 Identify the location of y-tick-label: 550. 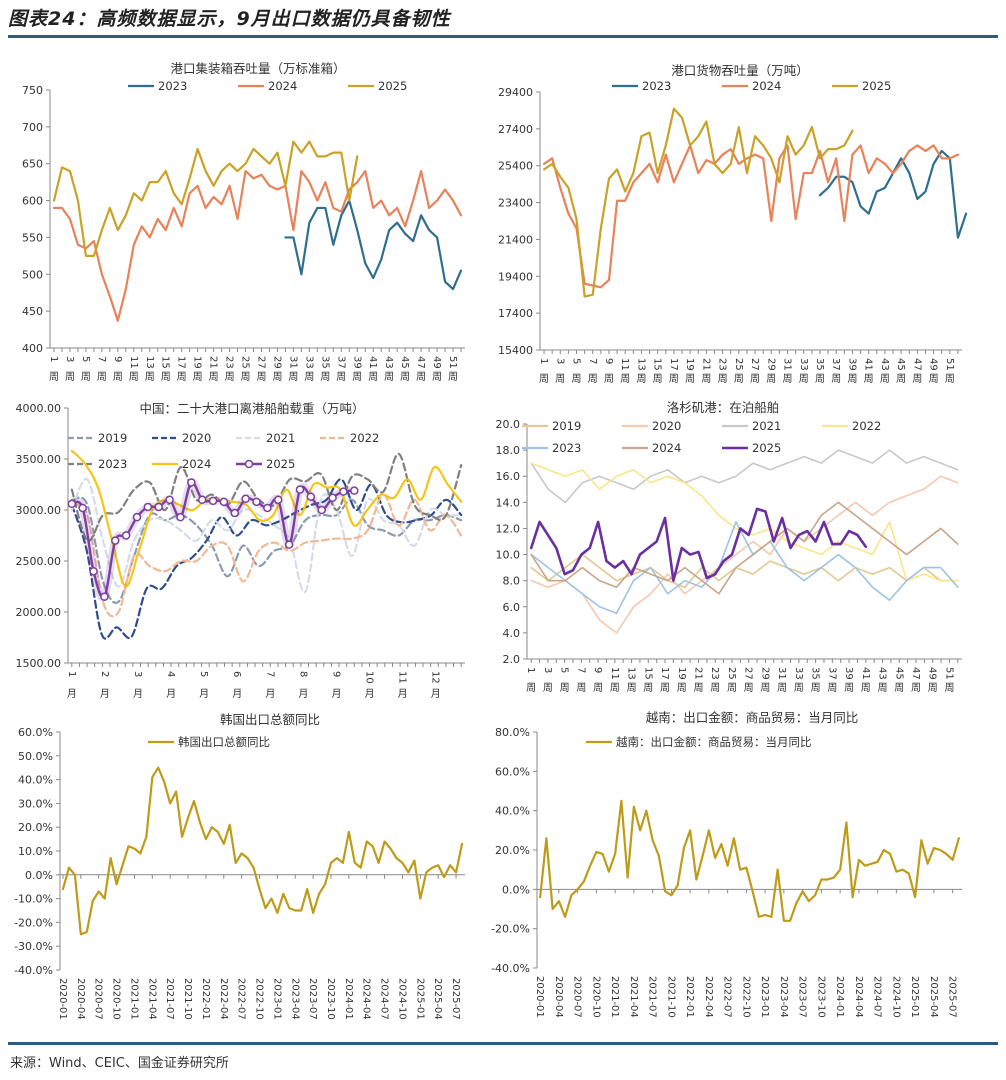
(32, 237).